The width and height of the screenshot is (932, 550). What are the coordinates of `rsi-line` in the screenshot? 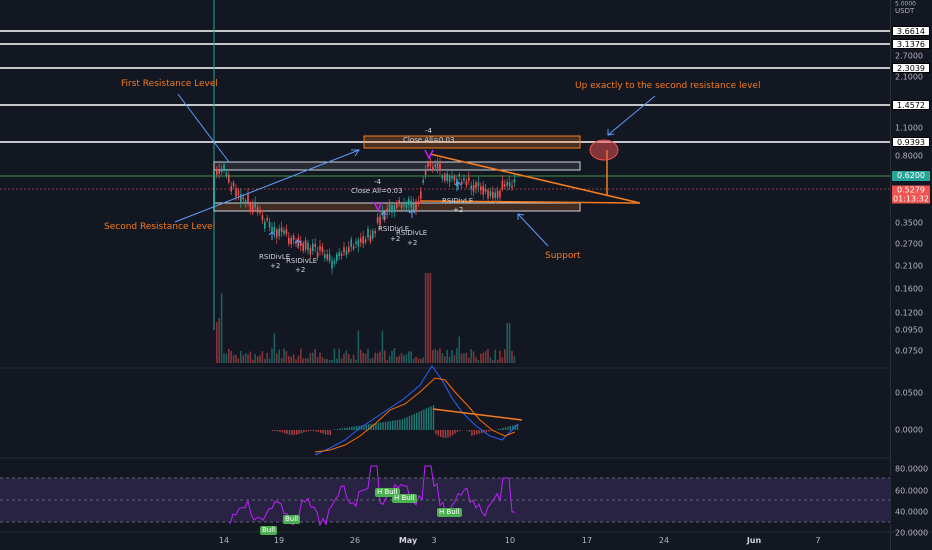 It's located at (372, 496).